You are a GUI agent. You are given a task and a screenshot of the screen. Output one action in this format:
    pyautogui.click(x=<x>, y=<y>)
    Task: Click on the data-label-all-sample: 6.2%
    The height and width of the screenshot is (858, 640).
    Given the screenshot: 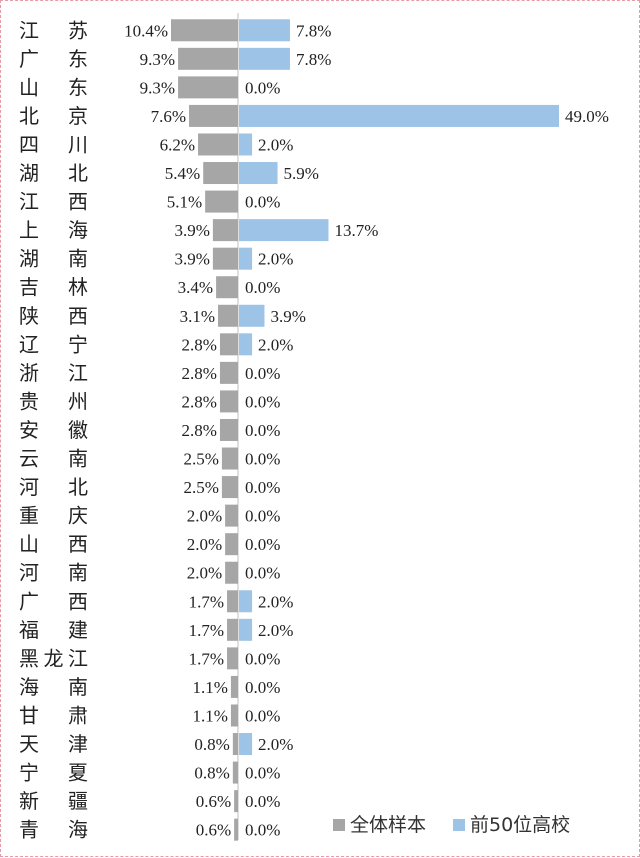 What is the action you would take?
    pyautogui.click(x=177, y=144)
    